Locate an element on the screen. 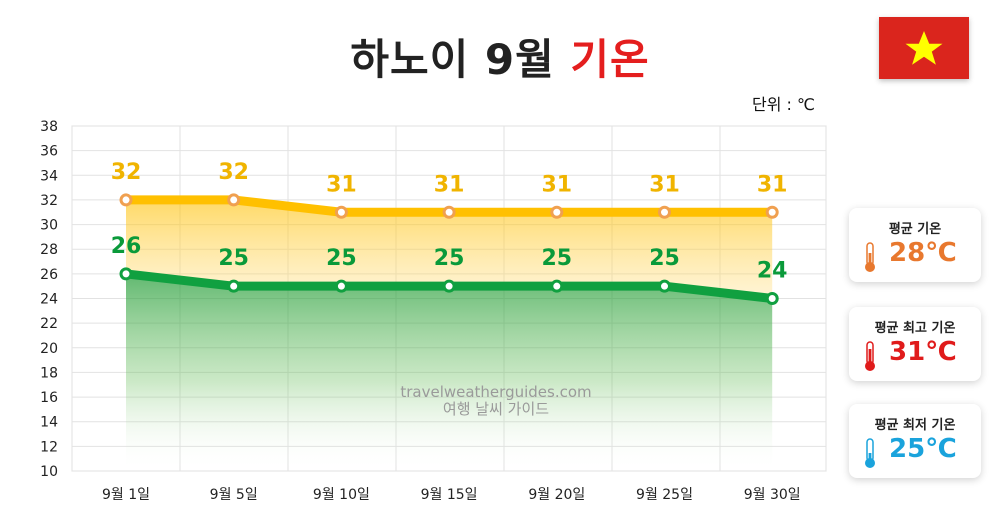  avg-temp-value: 28℃ is located at coordinates (923, 253).